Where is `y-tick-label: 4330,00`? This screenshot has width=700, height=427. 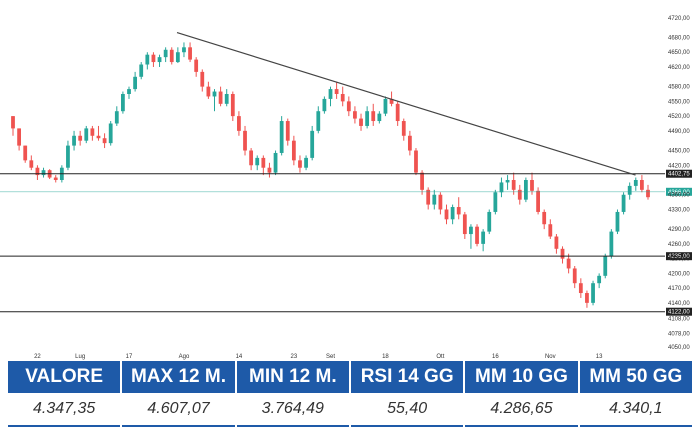
y-tick-label: 4330,00 is located at coordinates (679, 210).